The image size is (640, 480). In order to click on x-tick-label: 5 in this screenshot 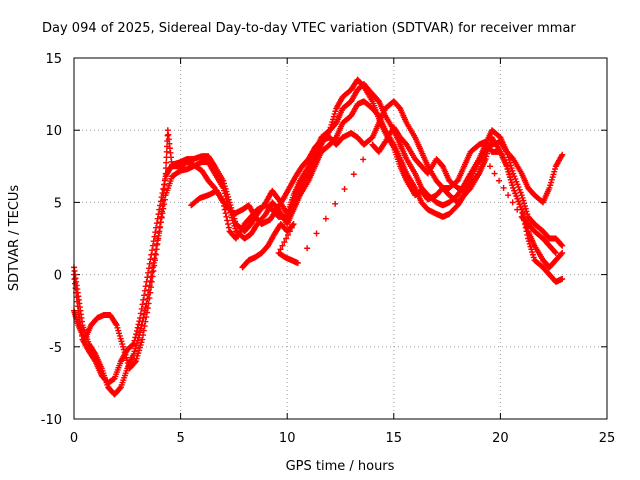, I will do `click(180, 438)`.